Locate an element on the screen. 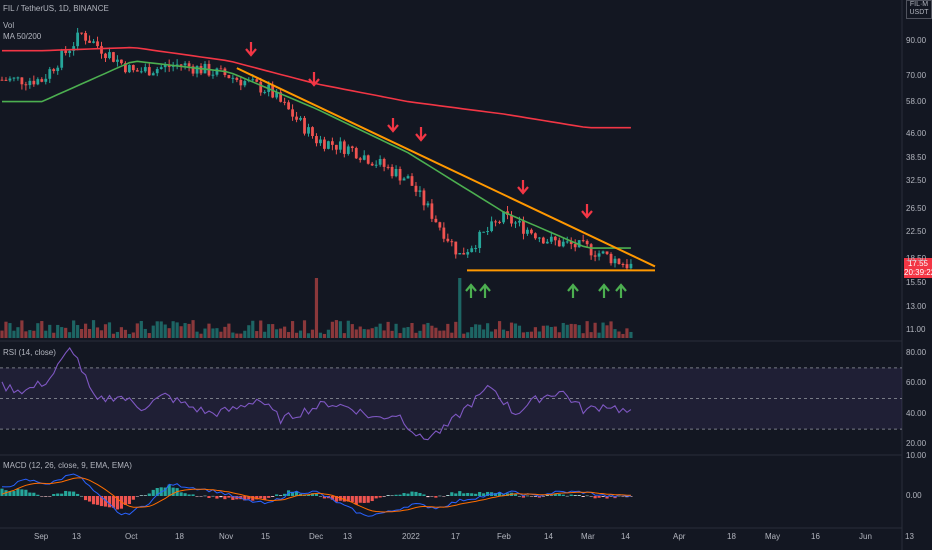  unit-bottom-label: USDT is located at coordinates (919, 12).